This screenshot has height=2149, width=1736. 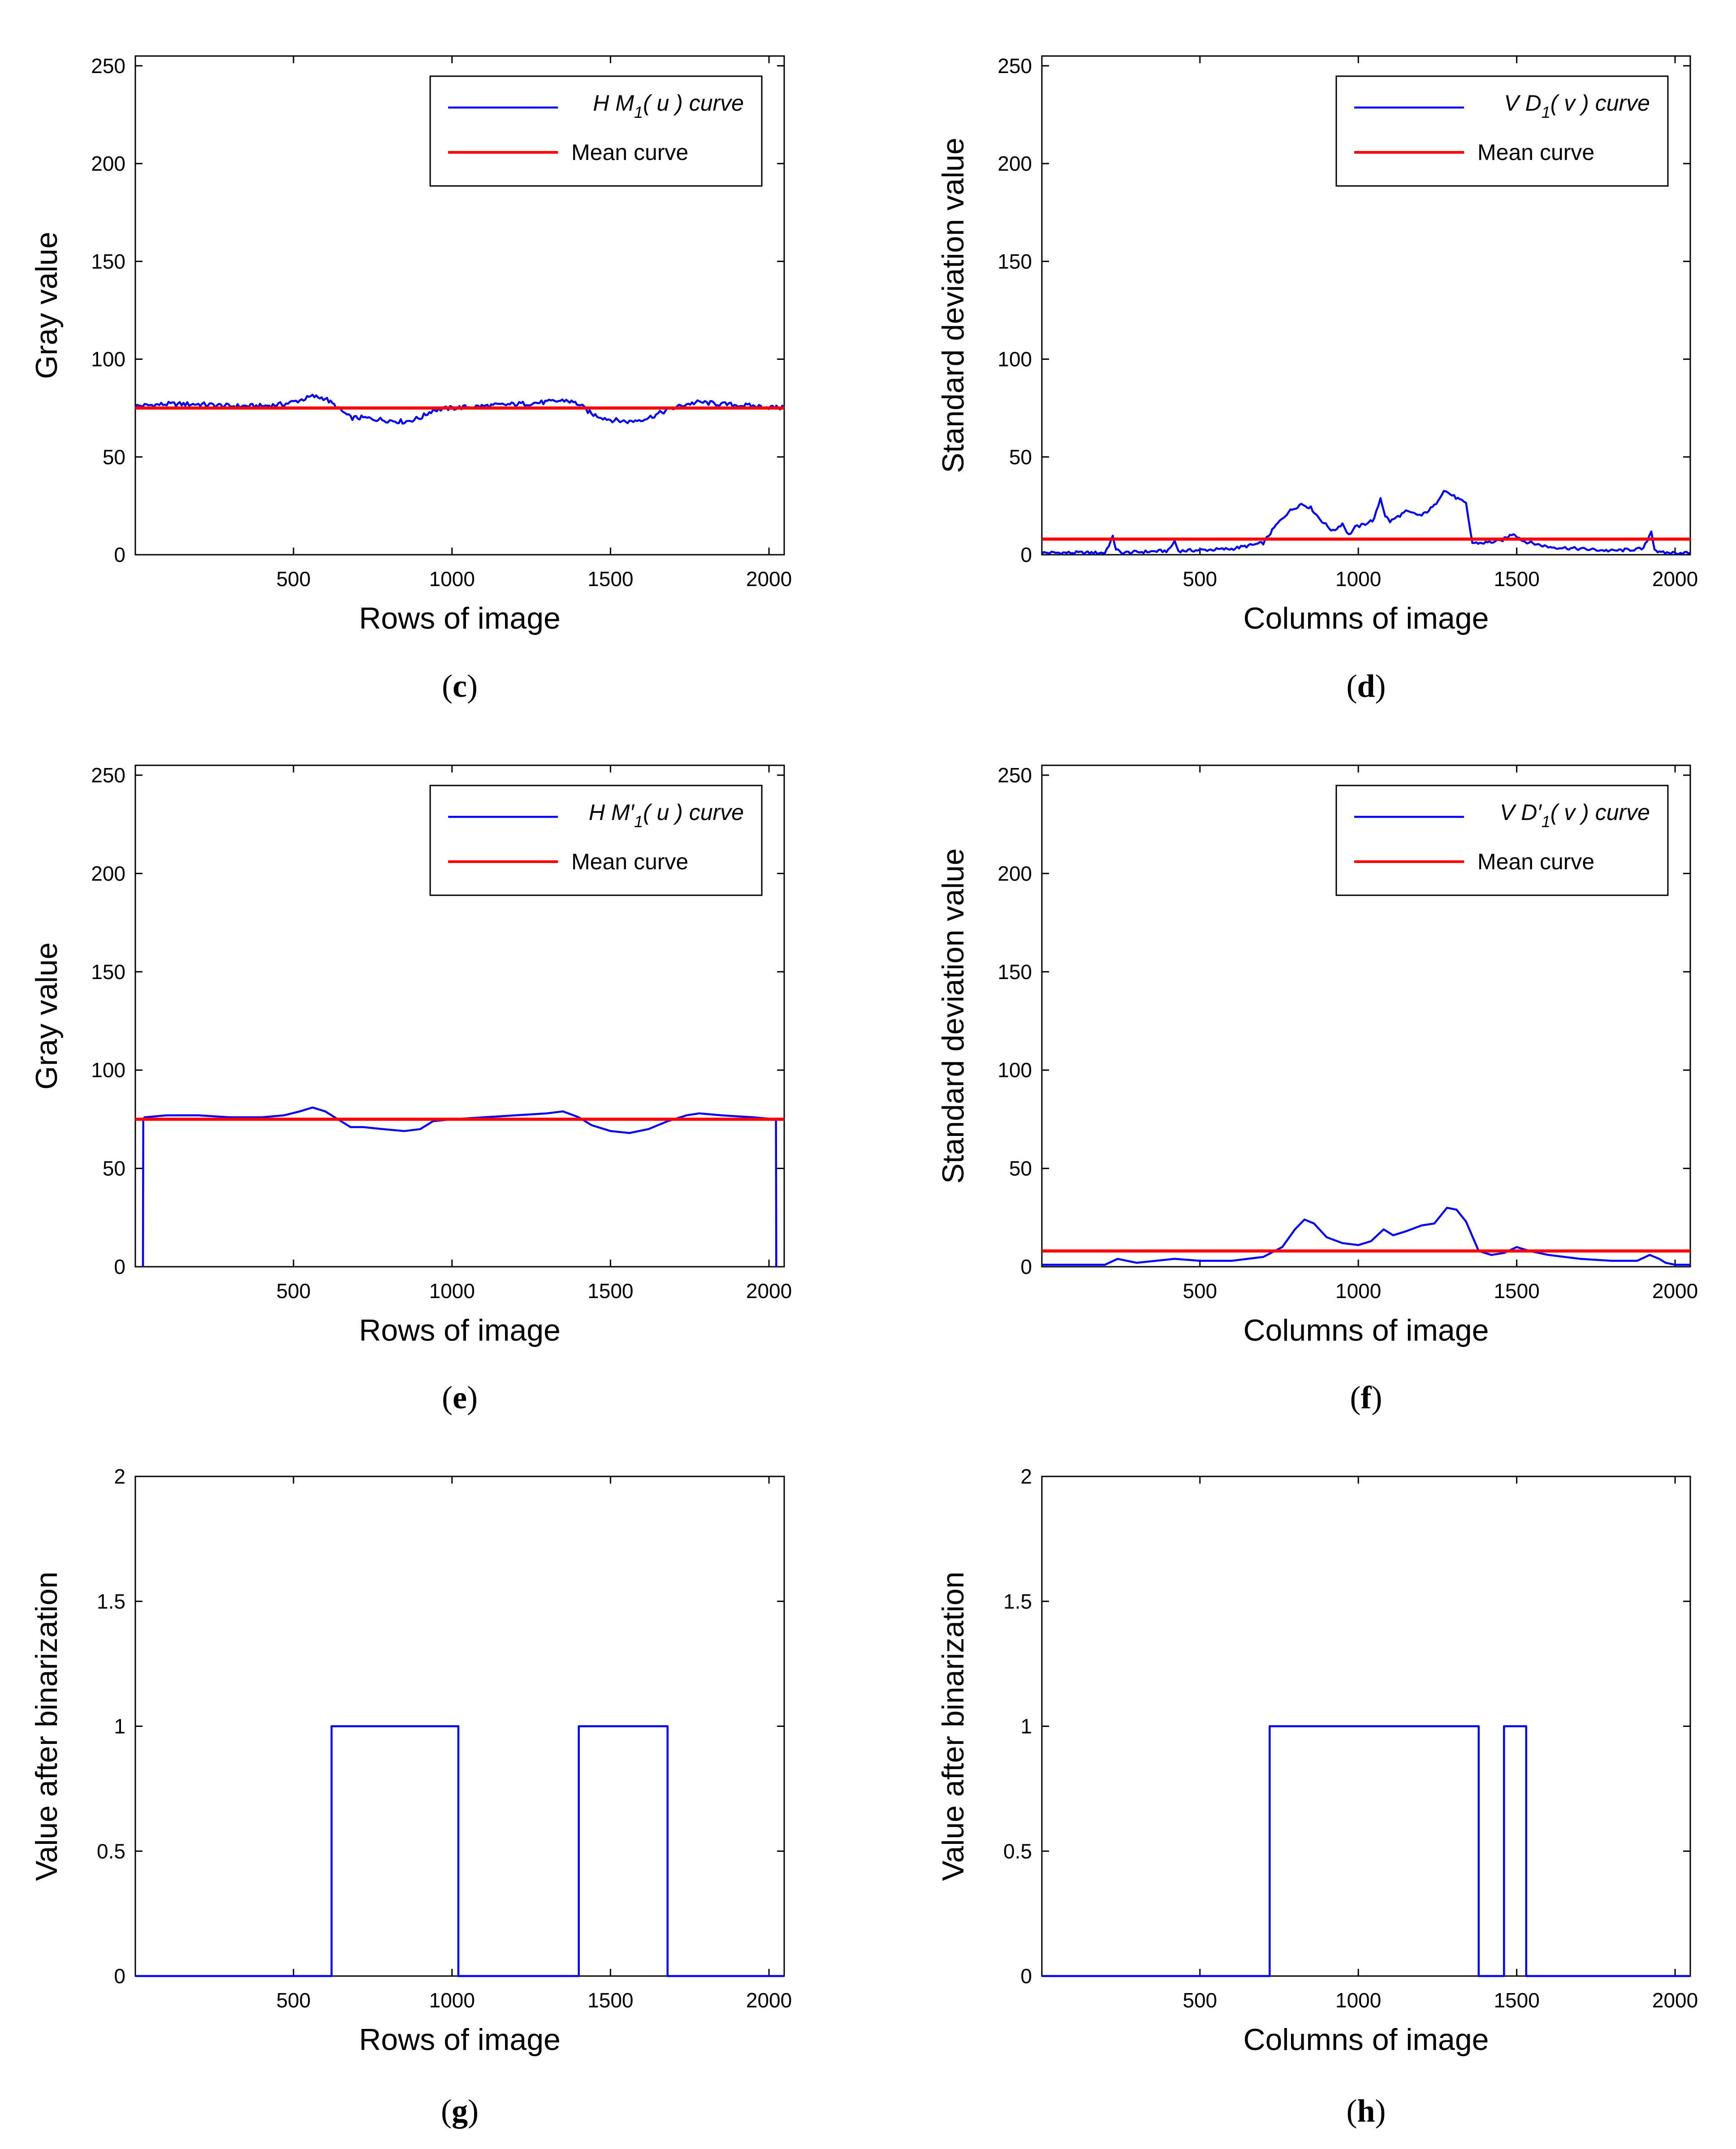 I want to click on legend: H M1( u ) curve Mean curve, so click(x=596, y=131).